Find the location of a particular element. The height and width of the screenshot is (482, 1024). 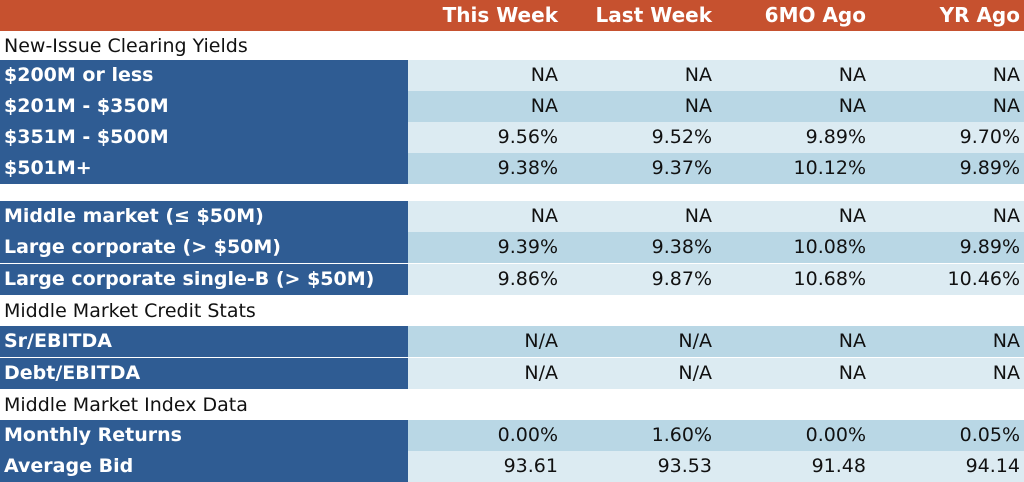

value-last-week: 9.38% is located at coordinates (635, 247).